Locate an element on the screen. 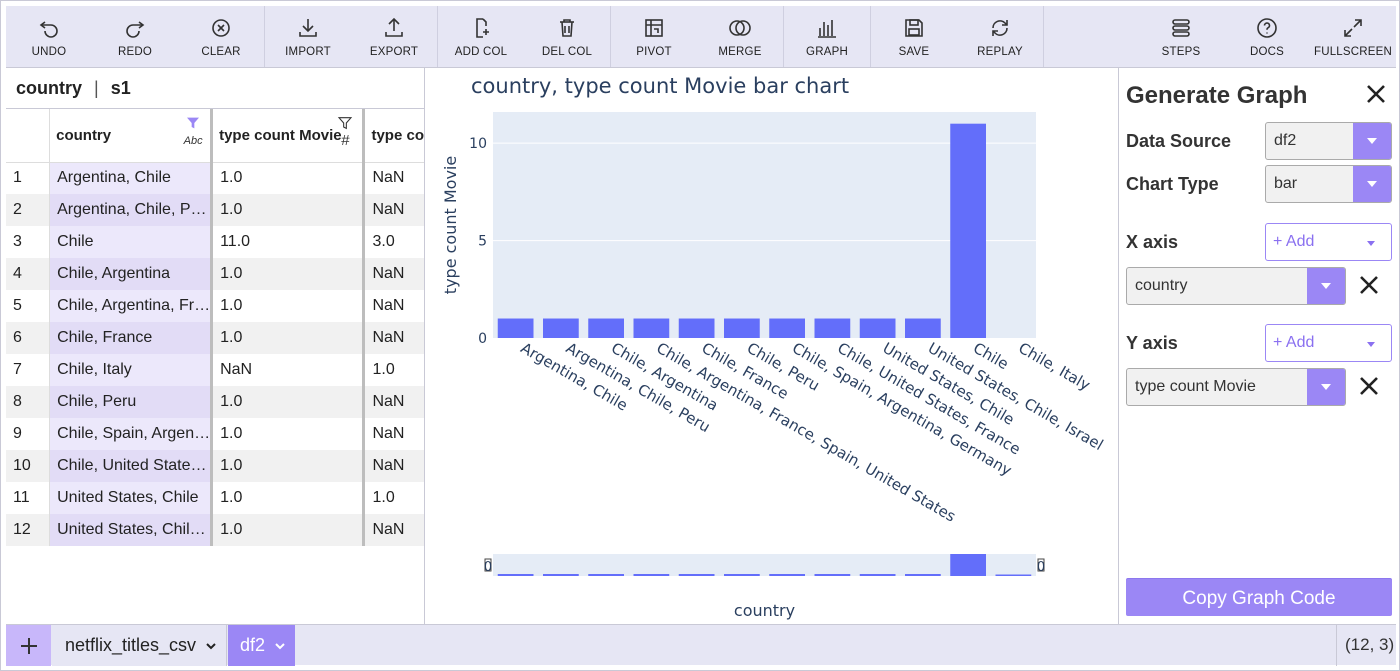  copy-graph-code-button: Copy Graph Code is located at coordinates (1259, 597).